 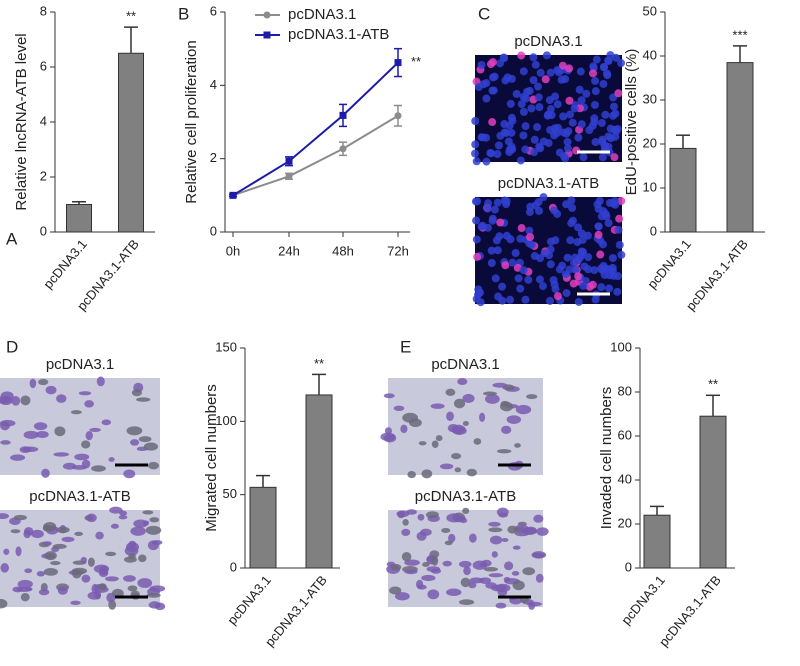 I want to click on panel-letter: C, so click(x=484, y=13).